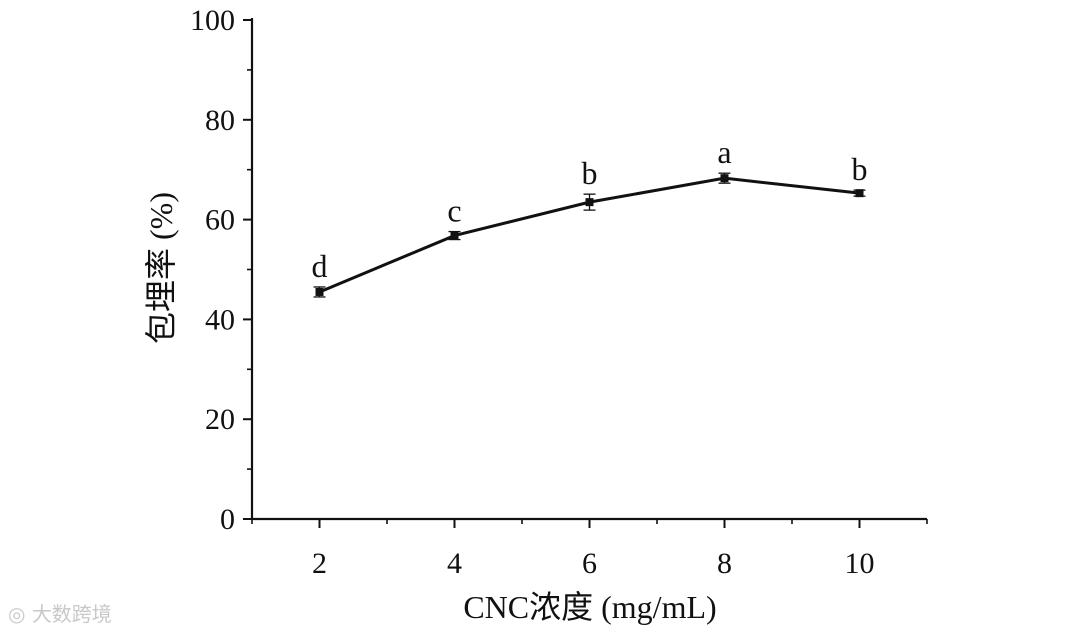 The width and height of the screenshot is (1080, 633). I want to click on y-tick-label: 0, so click(227, 519).